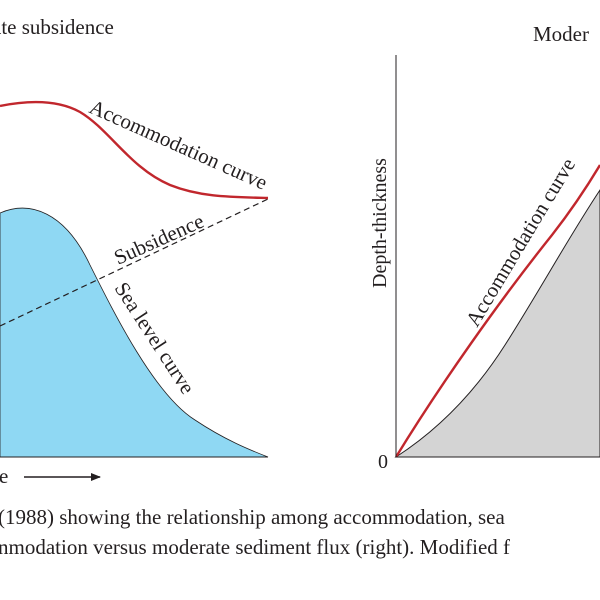 This screenshot has height=600, width=600. Describe the element at coordinates (4, 476) in the screenshot. I see `left-x-axis-fragment: e` at that location.